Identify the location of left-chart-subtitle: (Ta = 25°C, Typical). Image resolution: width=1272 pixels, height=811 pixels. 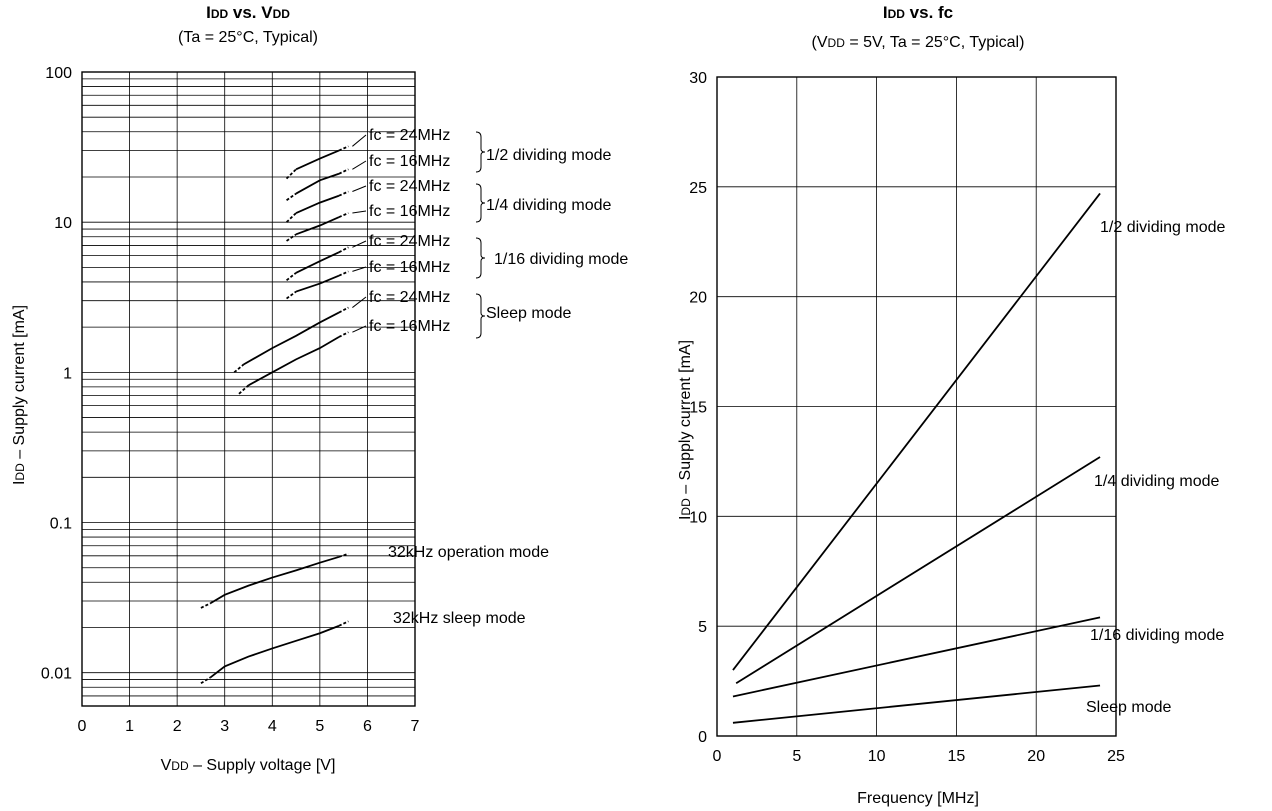
(248, 37).